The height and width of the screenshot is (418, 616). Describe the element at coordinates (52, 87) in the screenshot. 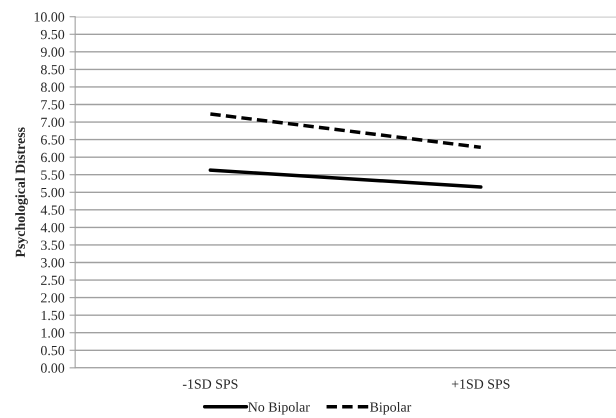

I see `y-tick-label: 8.00` at that location.